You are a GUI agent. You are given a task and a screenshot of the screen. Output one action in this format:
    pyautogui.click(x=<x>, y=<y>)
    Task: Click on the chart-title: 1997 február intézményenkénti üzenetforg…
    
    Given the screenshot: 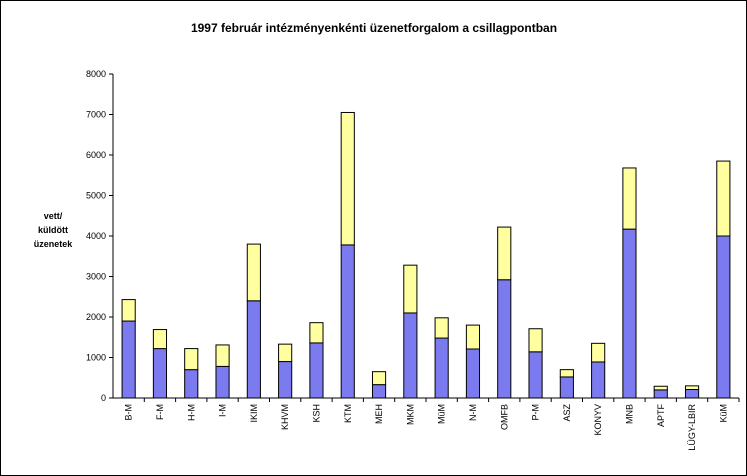 What is the action you would take?
    pyautogui.click(x=374, y=28)
    